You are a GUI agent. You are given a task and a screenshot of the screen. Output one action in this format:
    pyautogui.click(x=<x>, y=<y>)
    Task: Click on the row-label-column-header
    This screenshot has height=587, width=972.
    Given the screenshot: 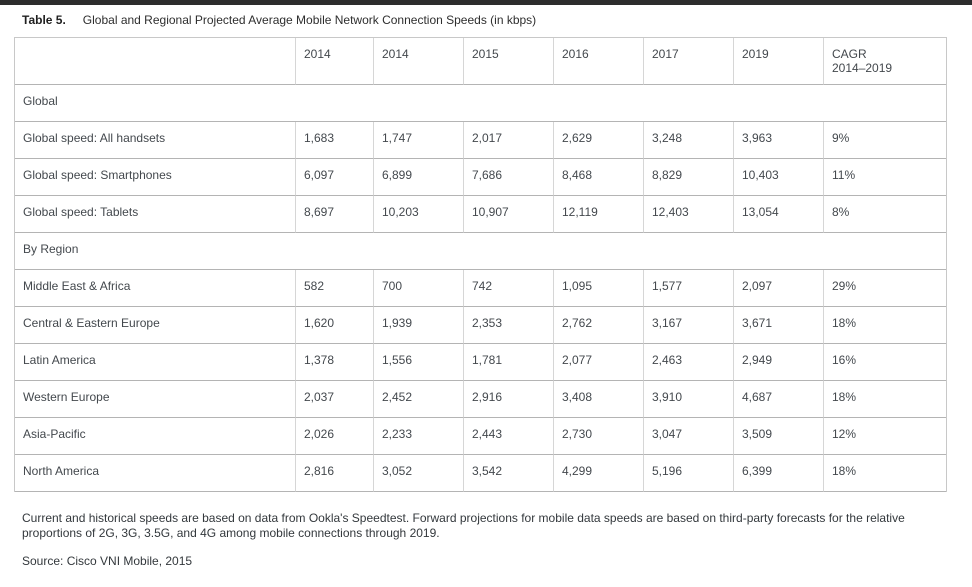 What is the action you would take?
    pyautogui.click(x=155, y=61)
    